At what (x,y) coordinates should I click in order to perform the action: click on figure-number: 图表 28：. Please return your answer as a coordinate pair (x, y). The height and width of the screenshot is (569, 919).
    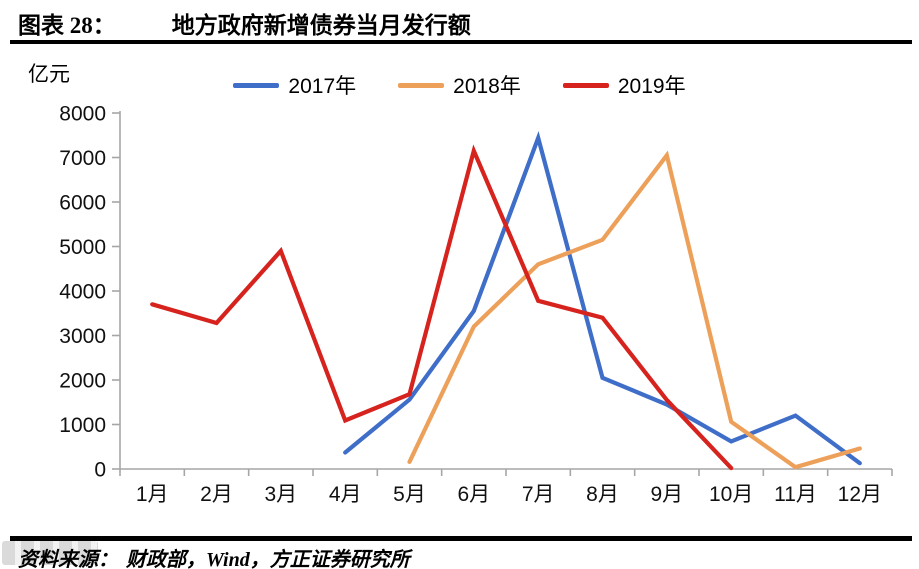
    Looking at the image, I should click on (67, 25).